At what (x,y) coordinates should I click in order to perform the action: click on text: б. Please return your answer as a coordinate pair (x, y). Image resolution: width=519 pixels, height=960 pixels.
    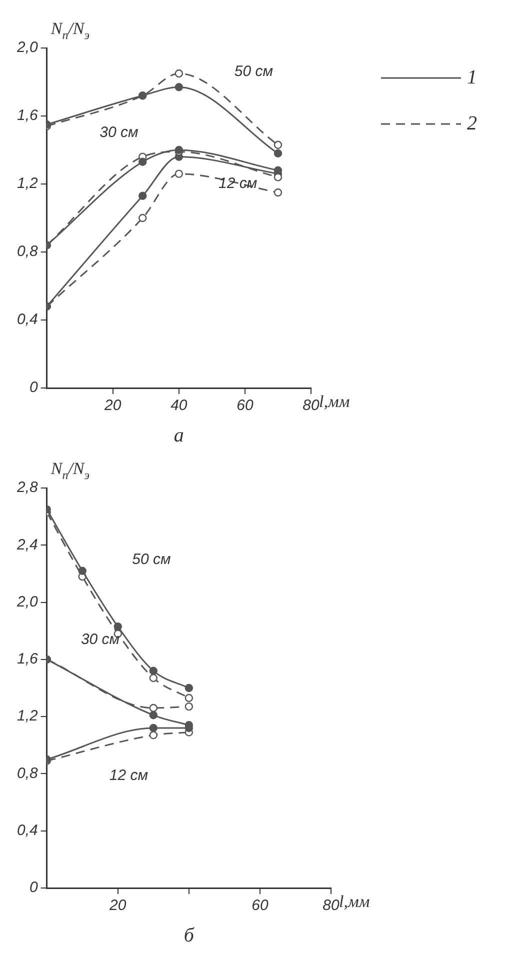
    Looking at the image, I should click on (189, 935).